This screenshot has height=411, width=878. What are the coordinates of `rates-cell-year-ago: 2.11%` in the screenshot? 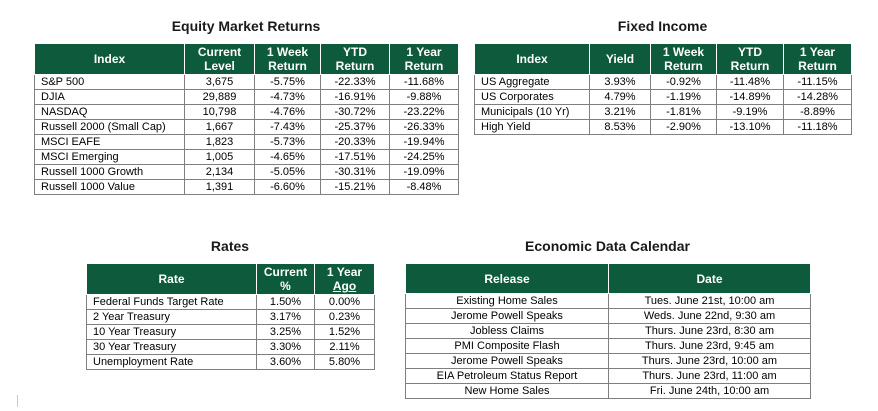 It's located at (344, 347).